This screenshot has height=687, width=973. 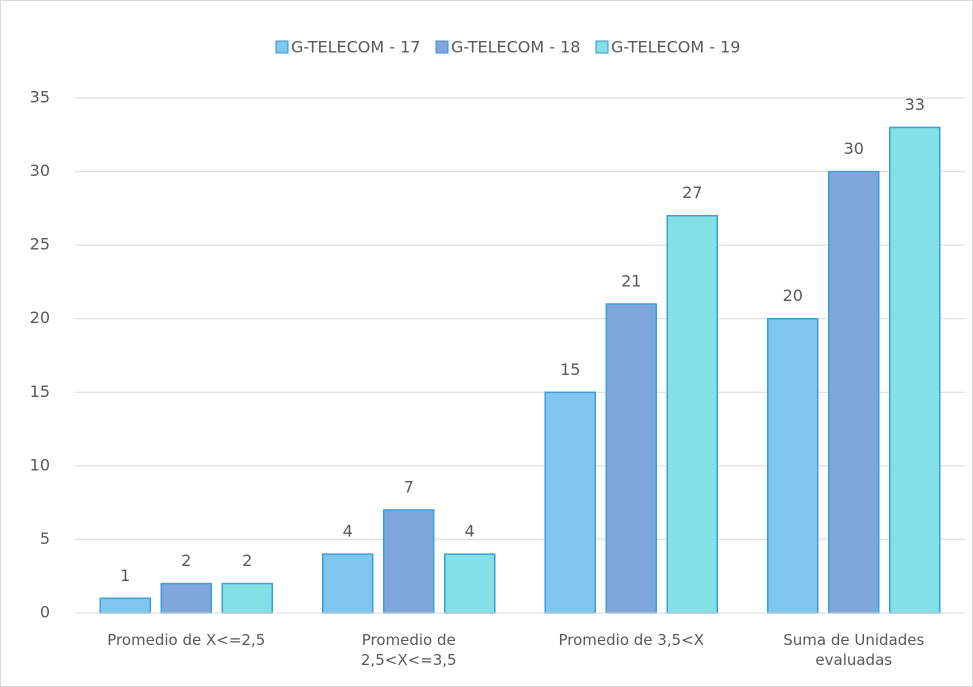 I want to click on data-label: 27, so click(x=692, y=192).